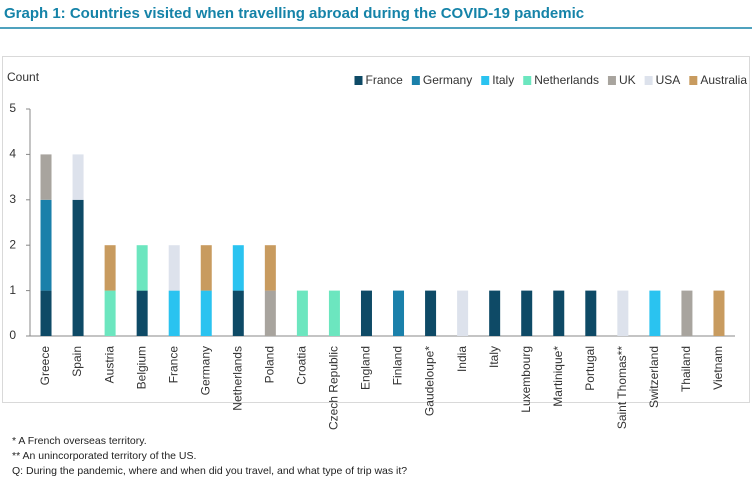  Describe the element at coordinates (494, 357) in the screenshot. I see `x-tick-label: Italy` at that location.